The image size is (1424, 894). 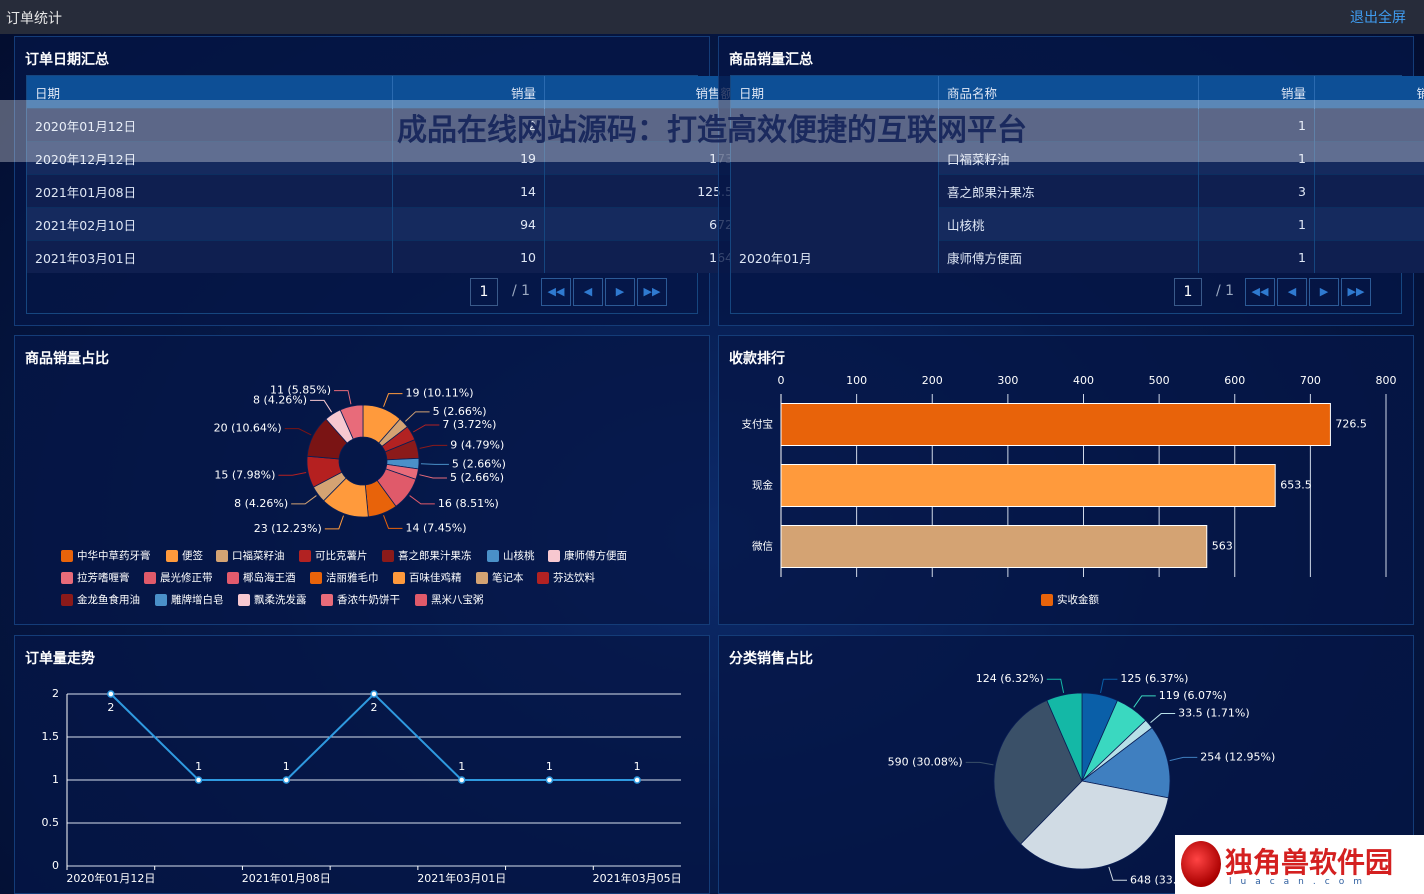 What do you see at coordinates (280, 599) in the screenshot?
I see `legend-label: 飘柔洗发露` at bounding box center [280, 599].